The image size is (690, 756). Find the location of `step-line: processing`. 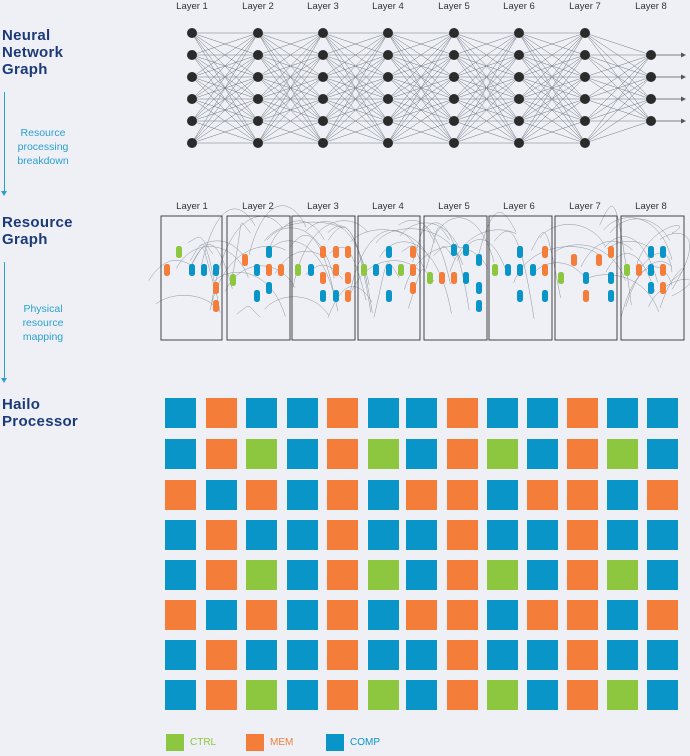

step-line: processing is located at coordinates (43, 147).